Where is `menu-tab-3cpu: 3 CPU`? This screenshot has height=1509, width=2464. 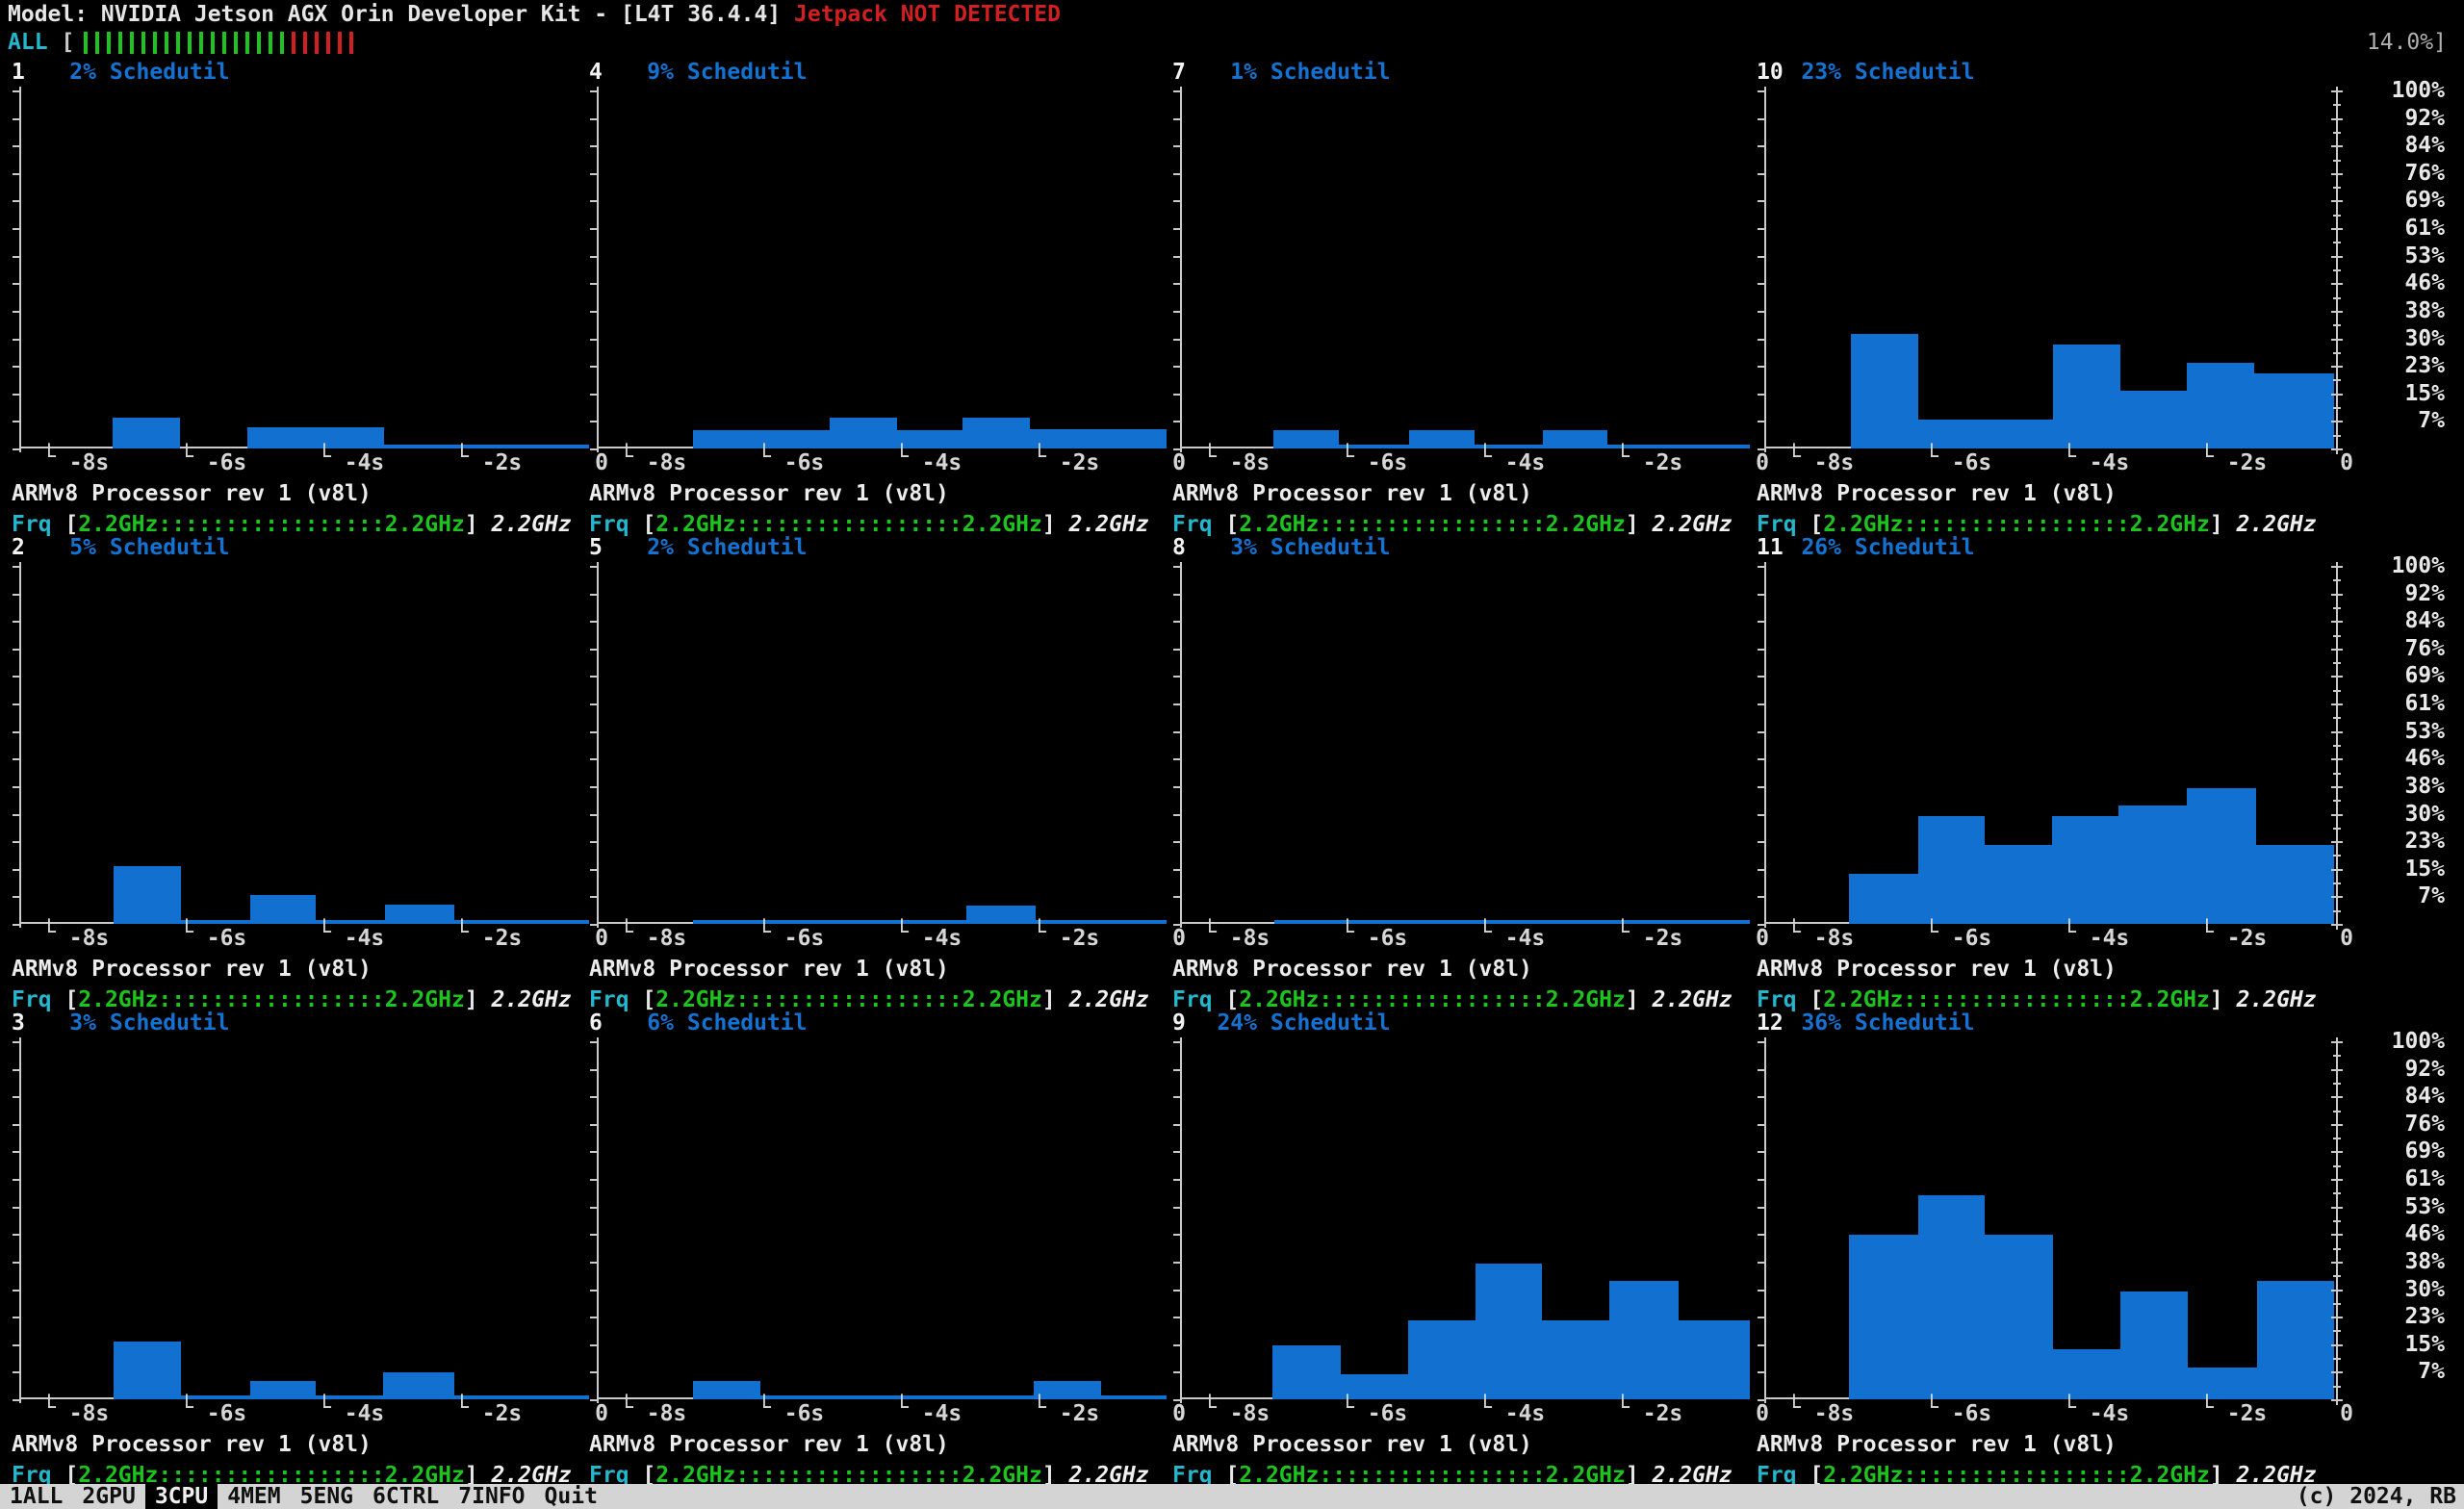
menu-tab-3cpu: 3 CPU is located at coordinates (181, 1496).